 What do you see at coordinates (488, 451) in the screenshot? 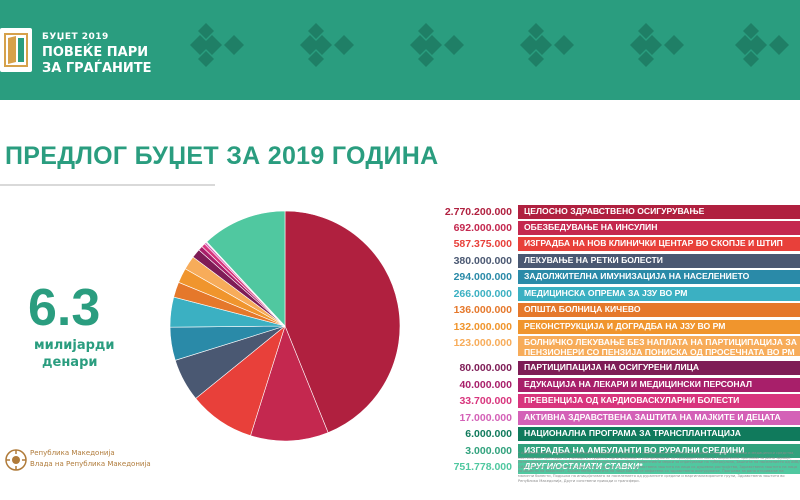
I see `legend-value: 3.000.000` at bounding box center [488, 451].